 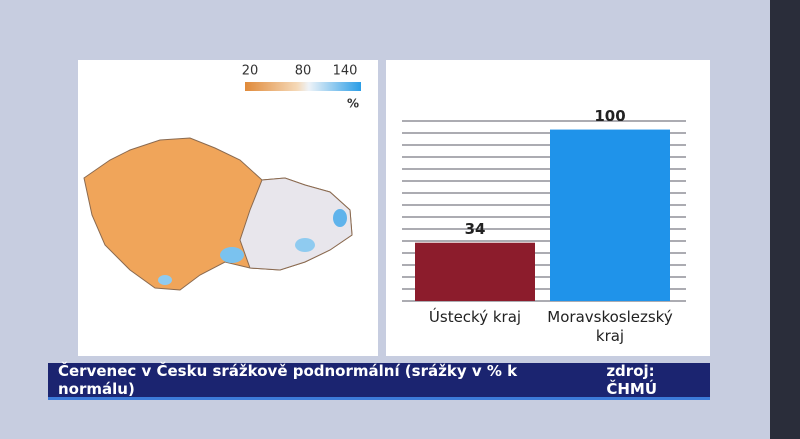 What do you see at coordinates (353, 104) in the screenshot?
I see `scale-unit: %` at bounding box center [353, 104].